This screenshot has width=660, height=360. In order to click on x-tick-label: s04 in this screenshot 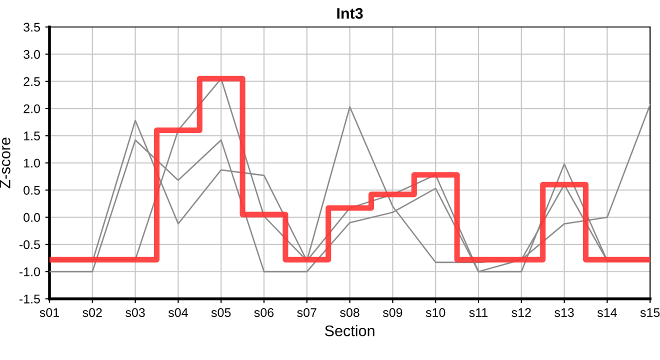, I will do `click(178, 313)`.